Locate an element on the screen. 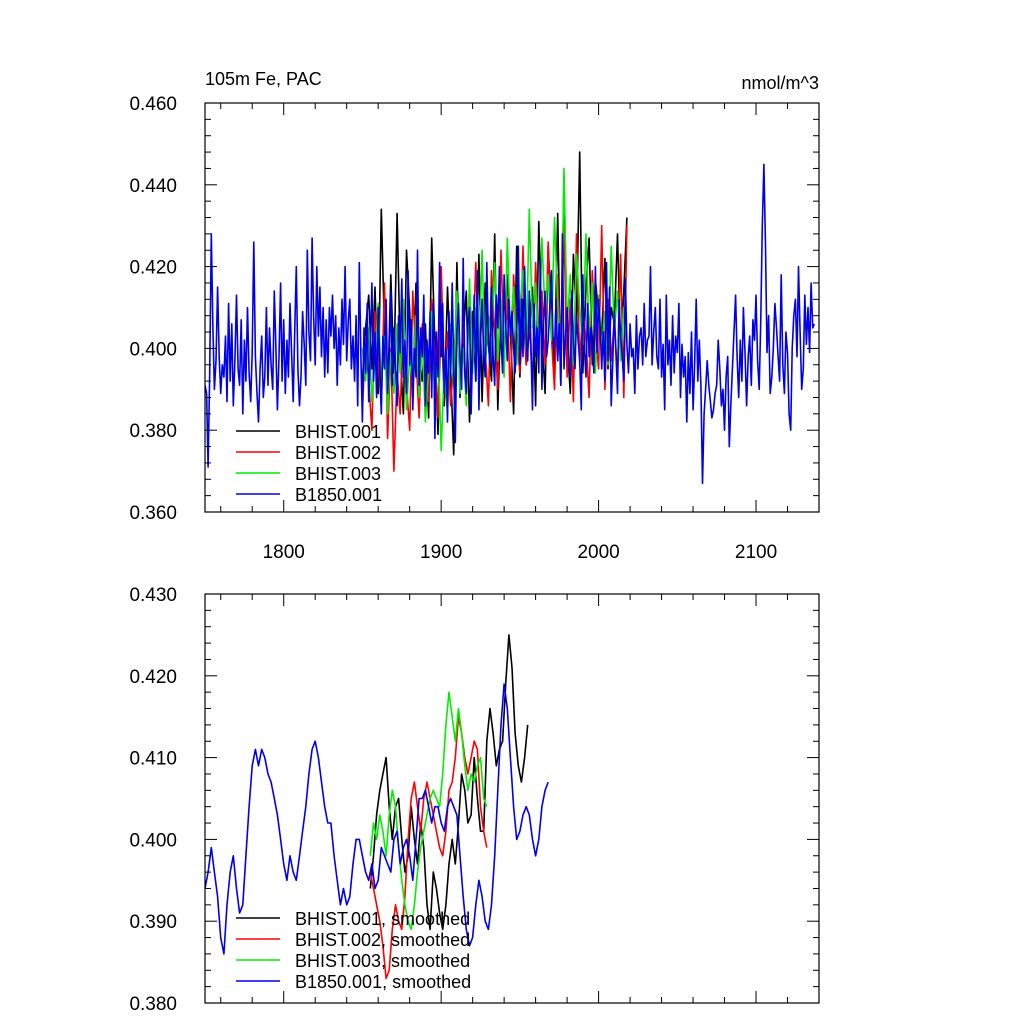  x-tick-label: 2100 is located at coordinates (756, 552).